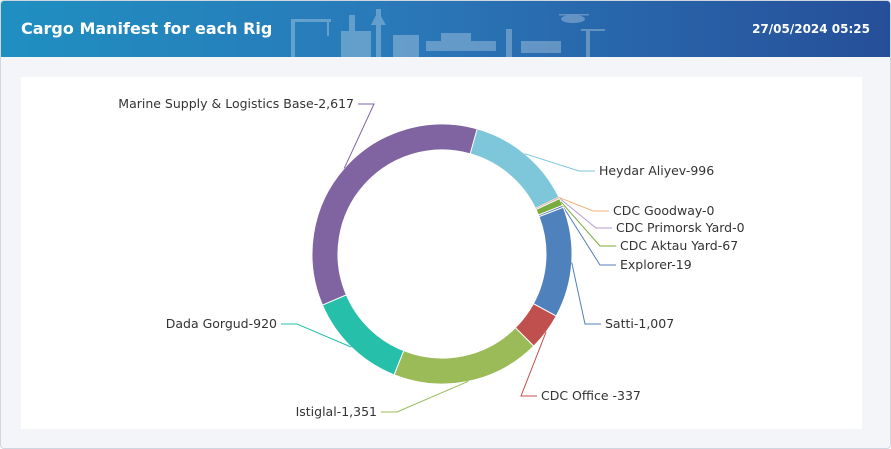  Describe the element at coordinates (679, 245) in the screenshot. I see `data-label: CDC Aktau Yard-67` at that location.